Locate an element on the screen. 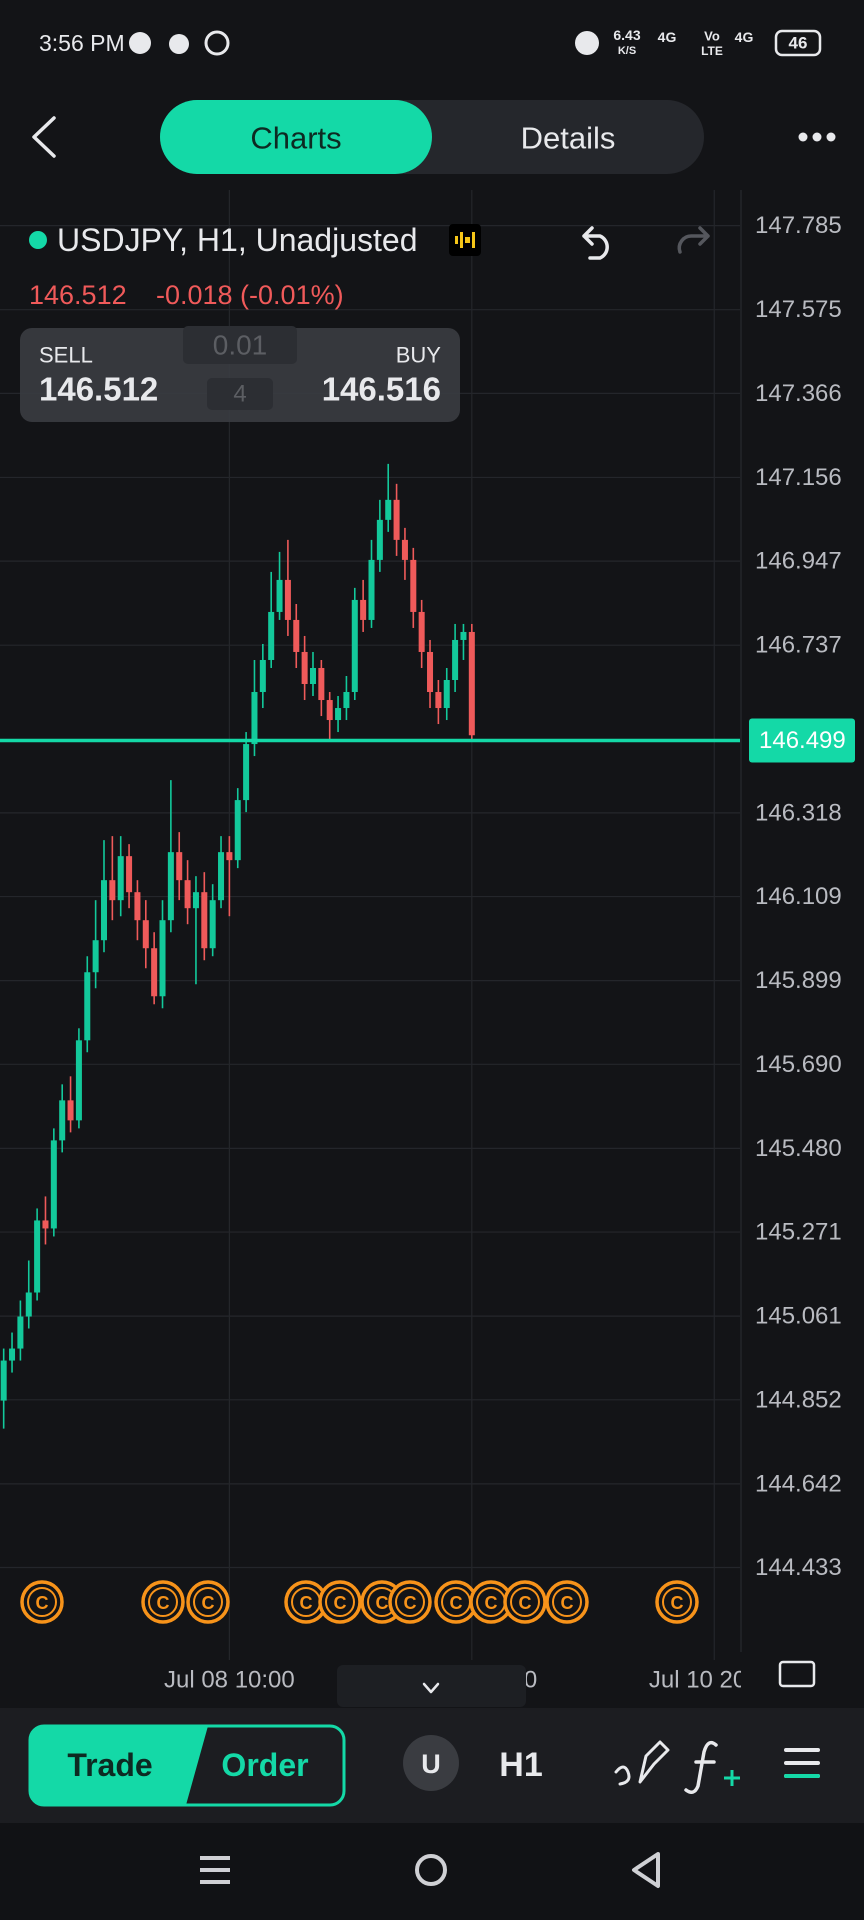  tab-active is located at coordinates (296, 137).